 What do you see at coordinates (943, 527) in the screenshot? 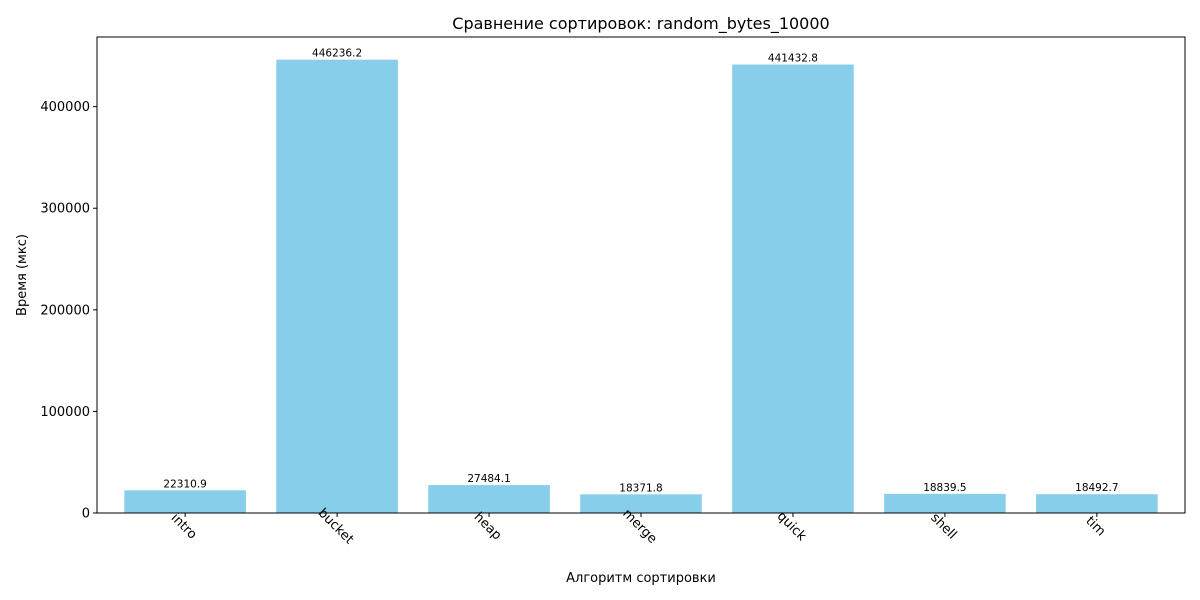
I see `x-tick-label-shell: shell` at bounding box center [943, 527].